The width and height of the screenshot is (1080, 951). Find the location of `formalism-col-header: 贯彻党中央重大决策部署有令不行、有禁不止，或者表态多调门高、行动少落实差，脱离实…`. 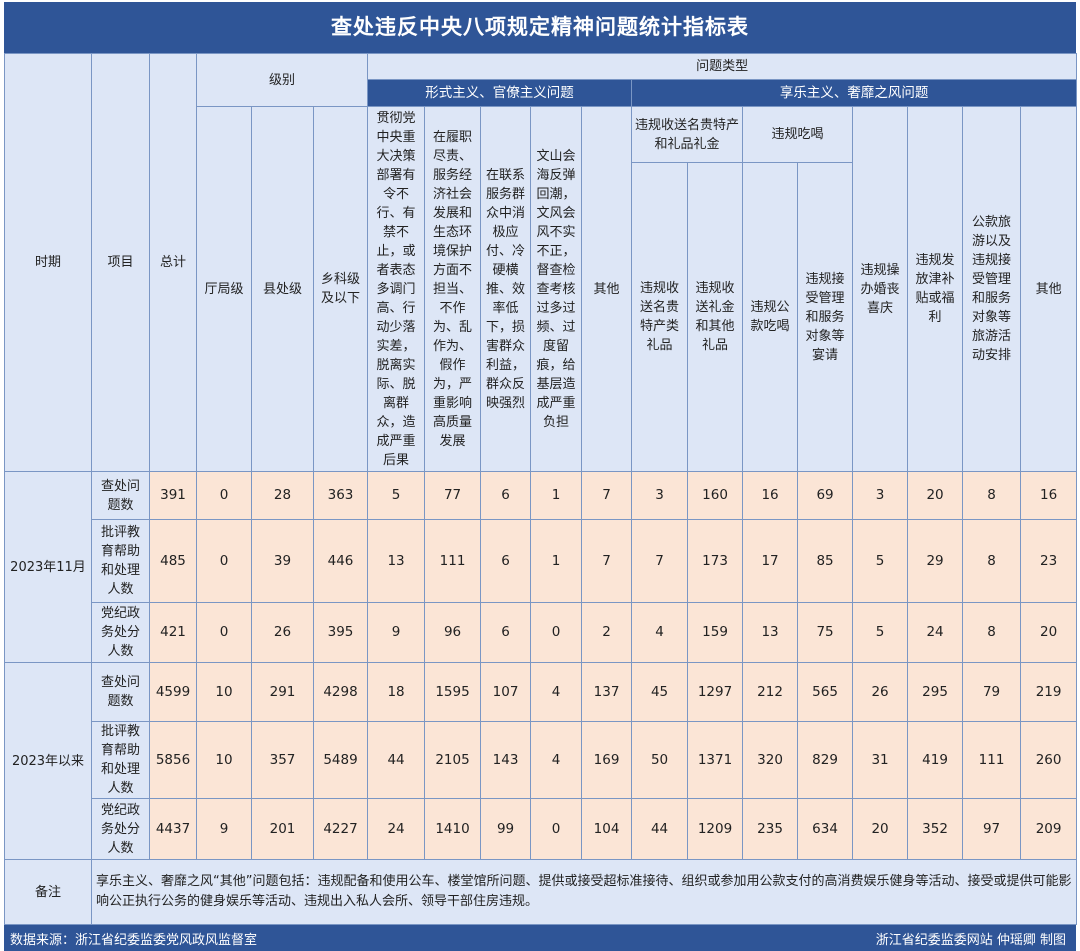

formalism-col-header: 贯彻党中央重大决策部署有令不行、有禁不止，或者表态多调门高、行动少落实差，脱离实… is located at coordinates (396, 289).